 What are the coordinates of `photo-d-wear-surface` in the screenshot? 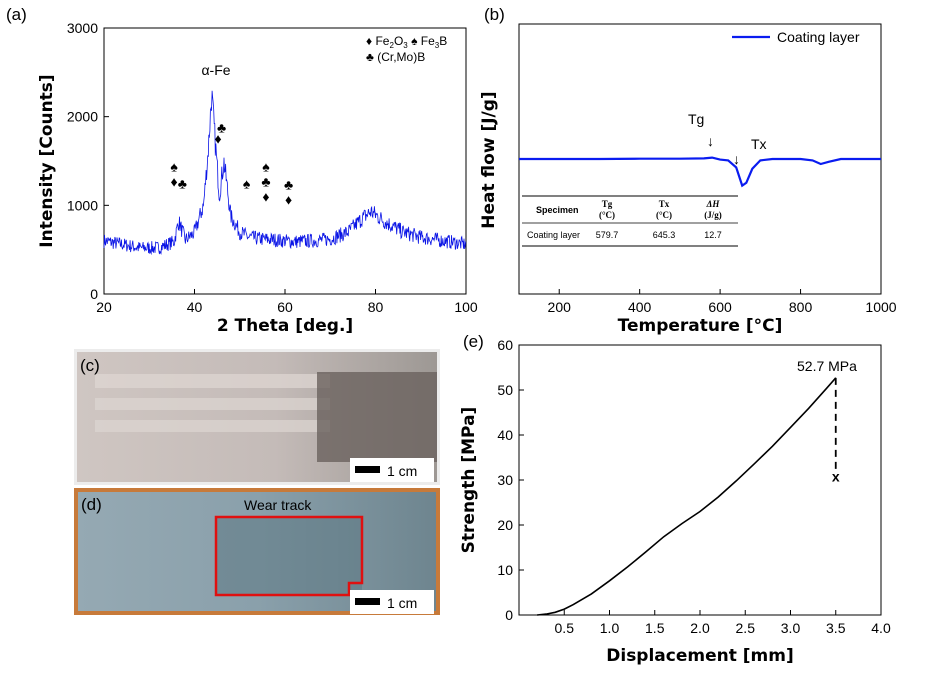 It's located at (289, 556).